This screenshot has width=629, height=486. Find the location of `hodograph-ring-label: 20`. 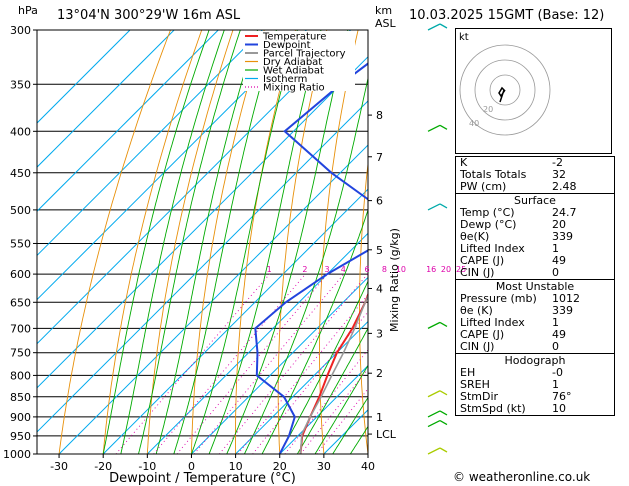

hodograph-ring-label: 20 is located at coordinates (488, 109).